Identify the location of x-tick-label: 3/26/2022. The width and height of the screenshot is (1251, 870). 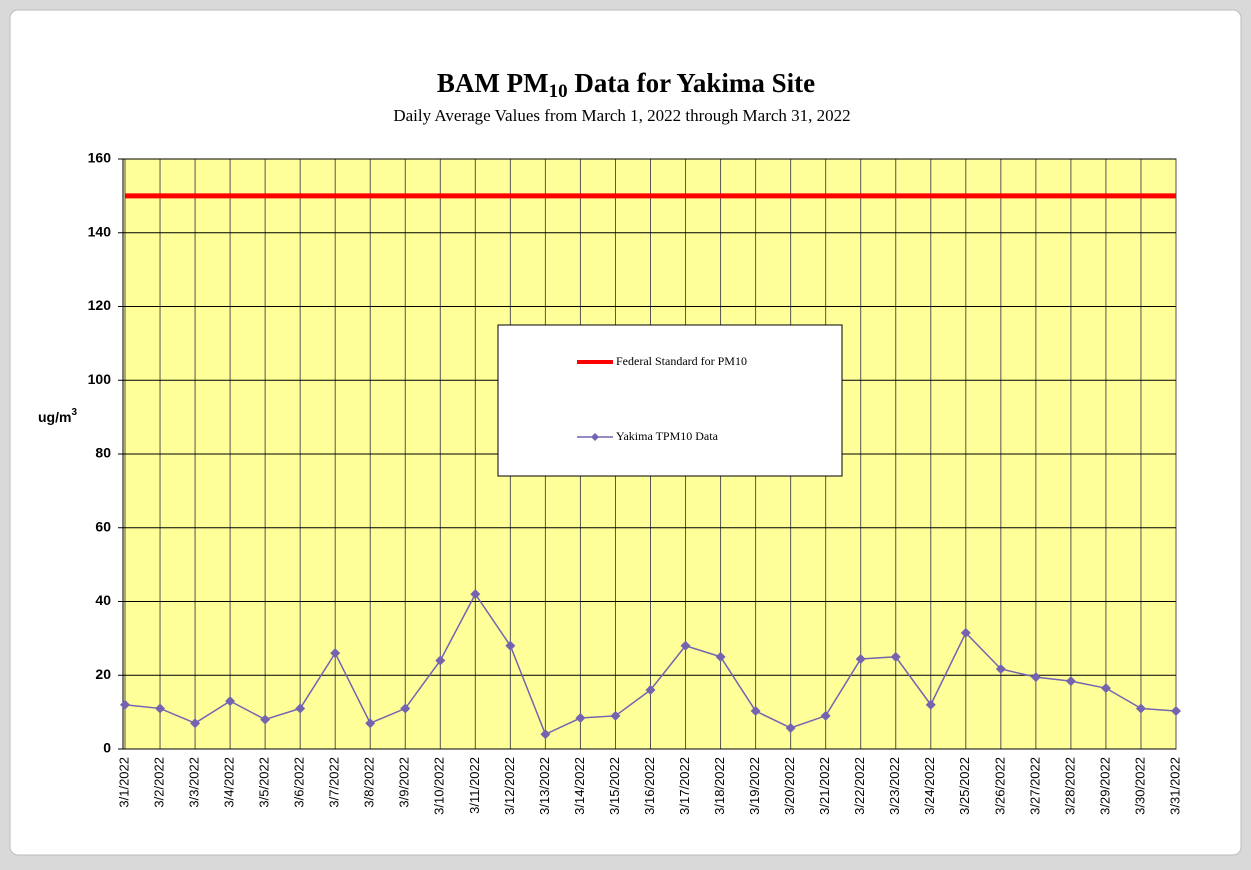
(999, 786).